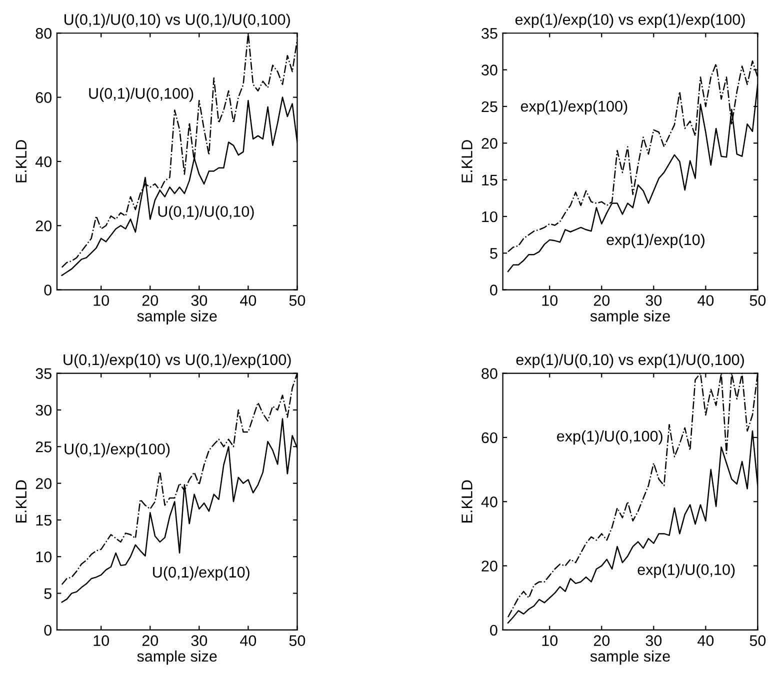 The width and height of the screenshot is (770, 690). Describe the element at coordinates (141, 95) in the screenshot. I see `series-label: U(0,1)/U(0,100)` at that location.